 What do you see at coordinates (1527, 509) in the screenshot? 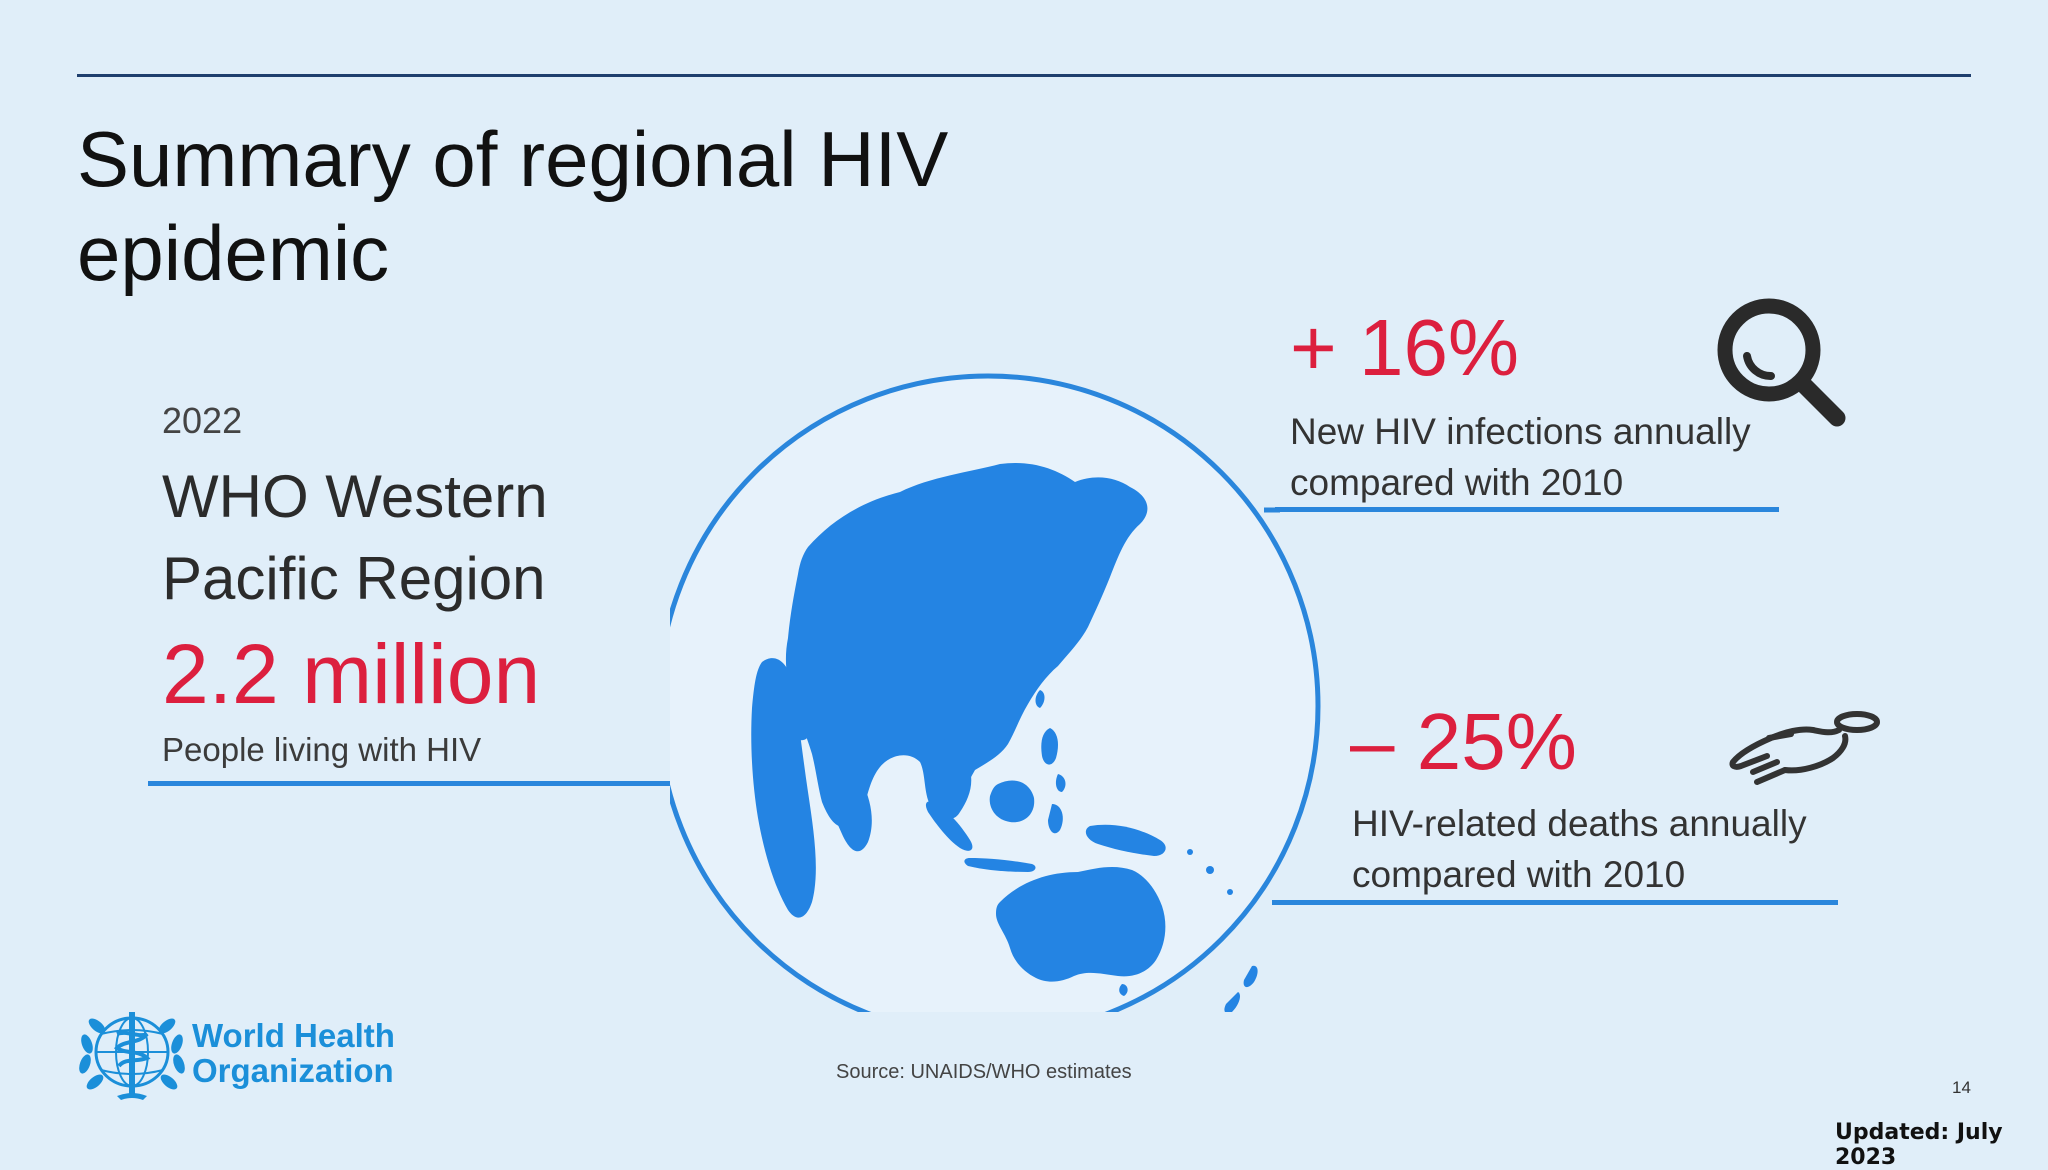
I see `upper-right-connector-line` at bounding box center [1527, 509].